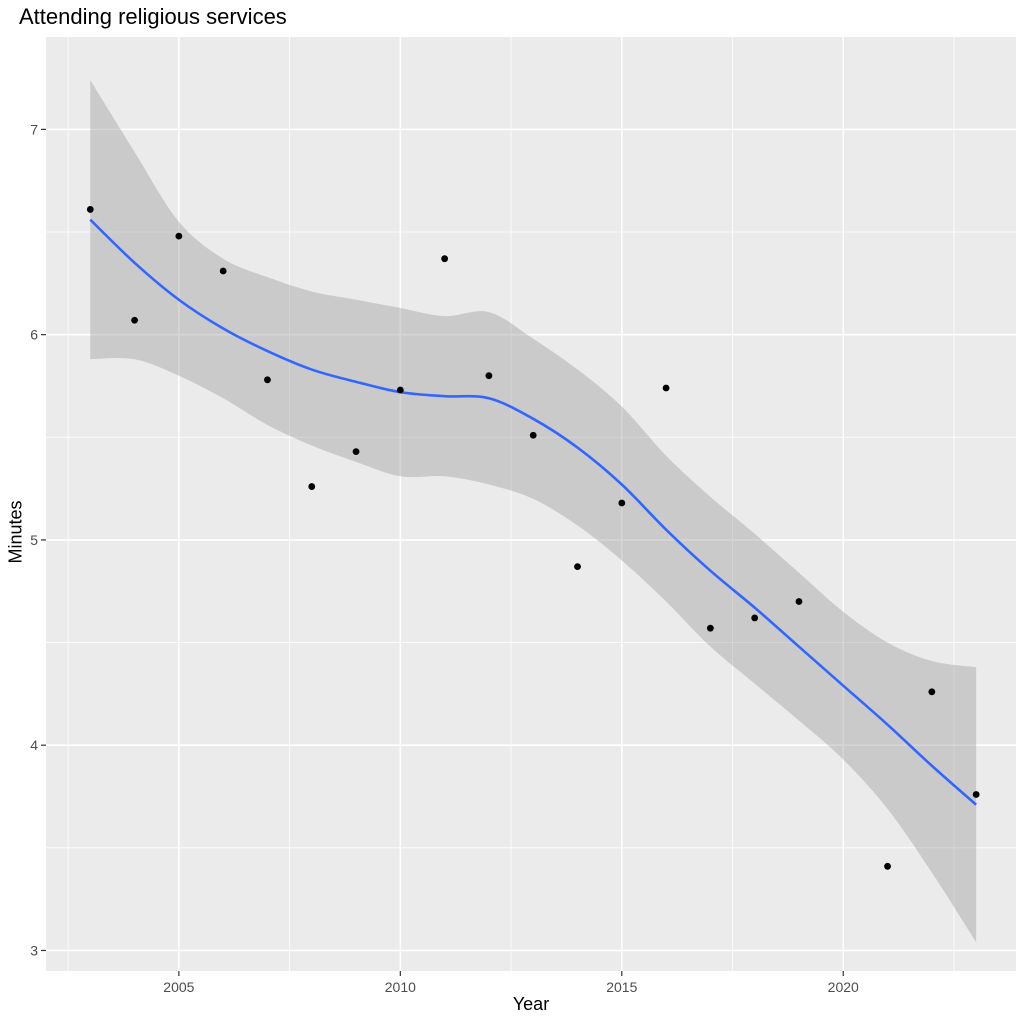 This screenshot has width=1024, height=1024. I want to click on y-tick-label: 4, so click(34, 745).